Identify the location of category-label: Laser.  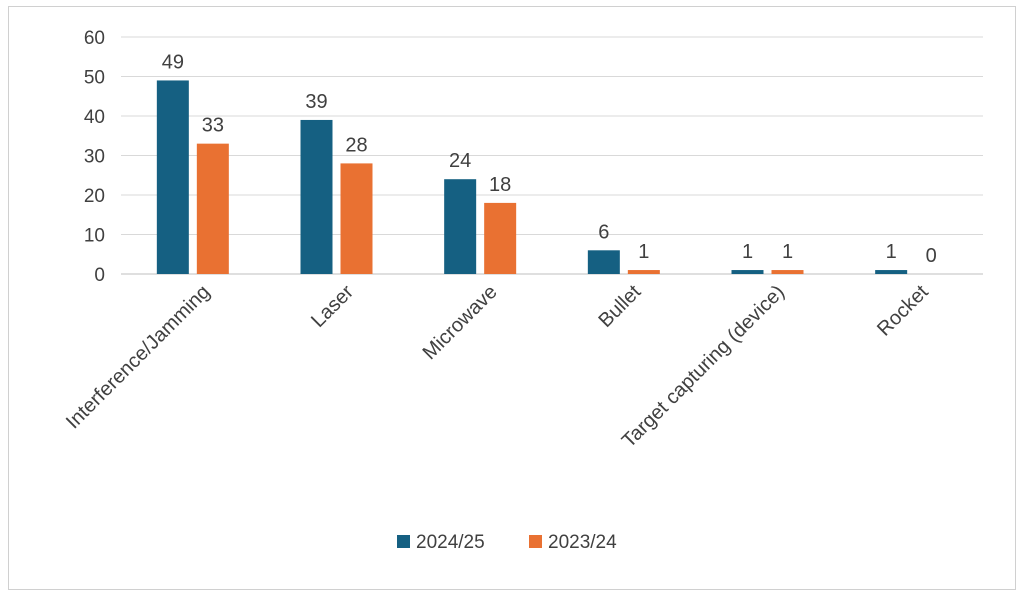
(332, 306).